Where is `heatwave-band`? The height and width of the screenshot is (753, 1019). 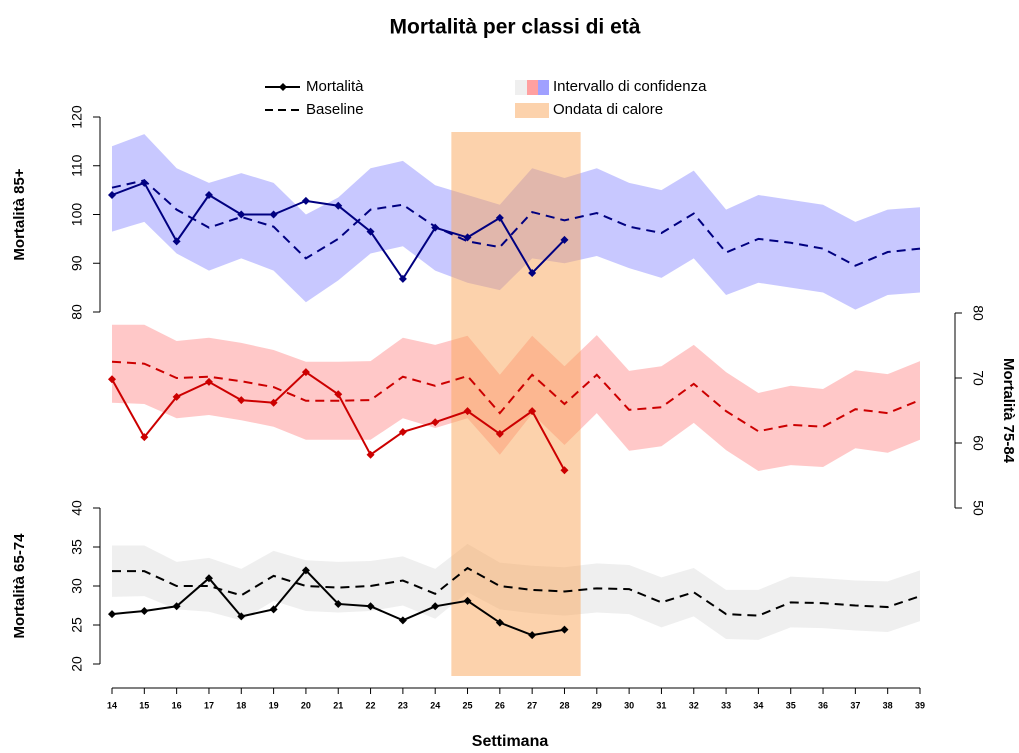 heatwave-band is located at coordinates (516, 404).